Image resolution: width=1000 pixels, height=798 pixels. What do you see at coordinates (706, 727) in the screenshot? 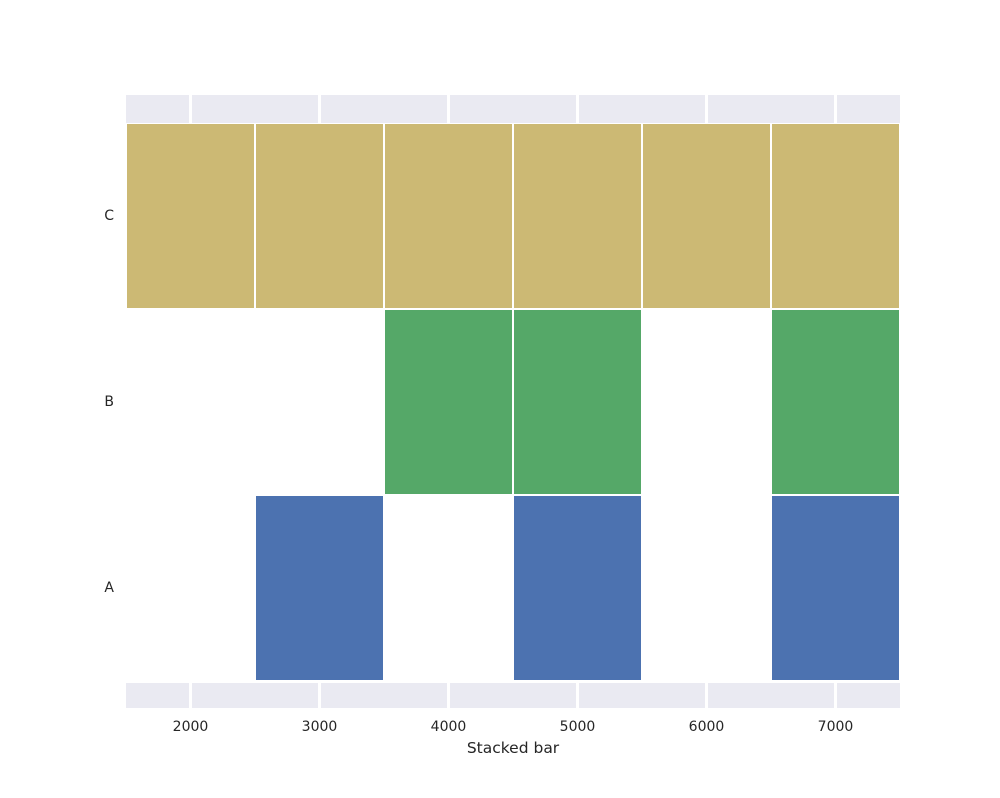
I see `x-tick-label: 6000` at bounding box center [706, 727].